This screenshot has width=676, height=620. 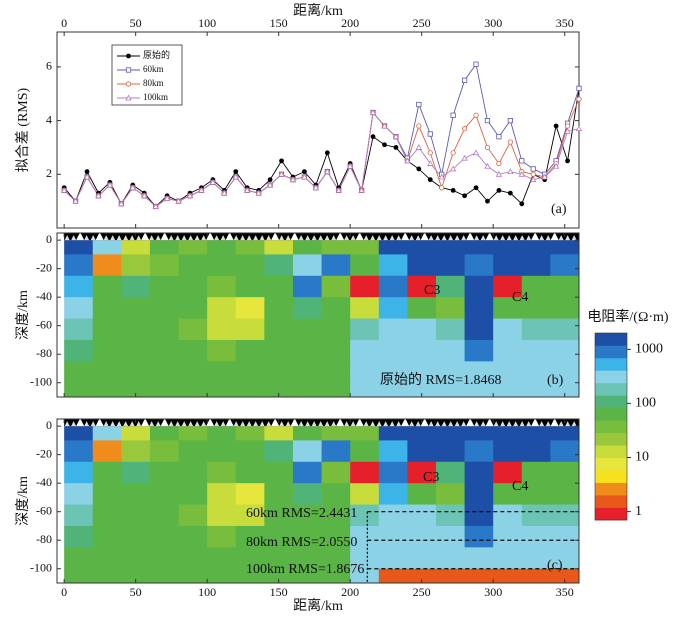 What do you see at coordinates (44, 324) in the screenshot?
I see `y-tick-label: -60` at bounding box center [44, 324].